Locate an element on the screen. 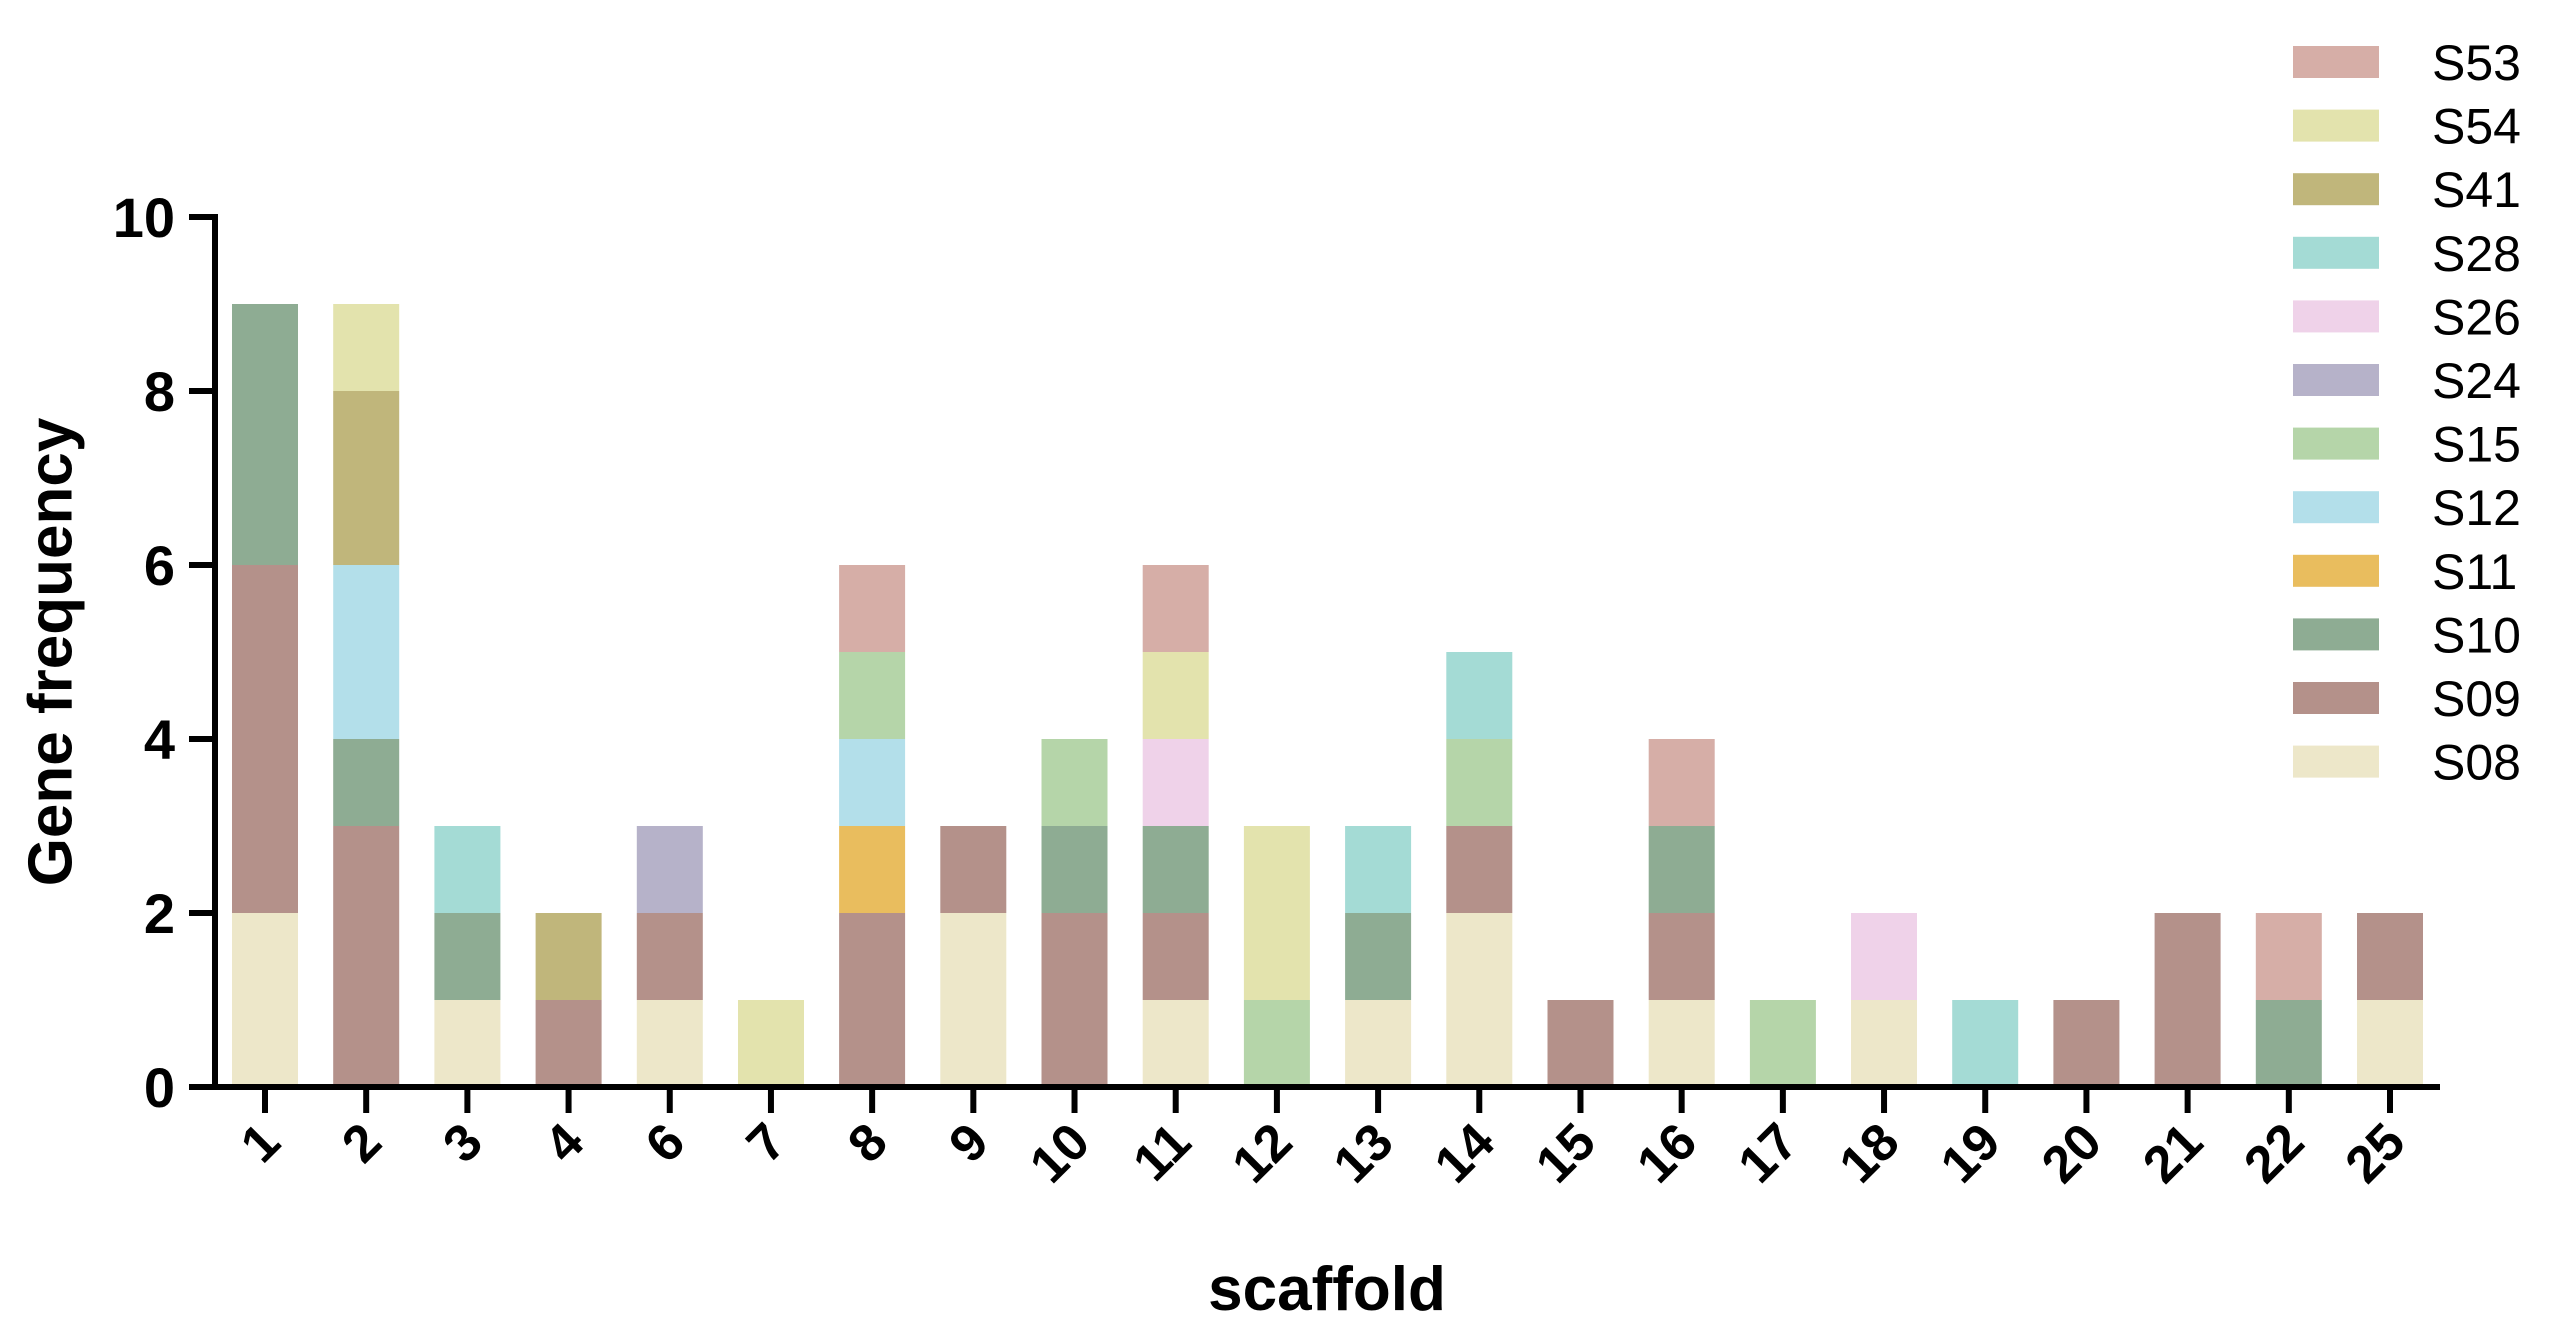 The image size is (2553, 1332). legend-label-s10: S10 is located at coordinates (2476, 635).